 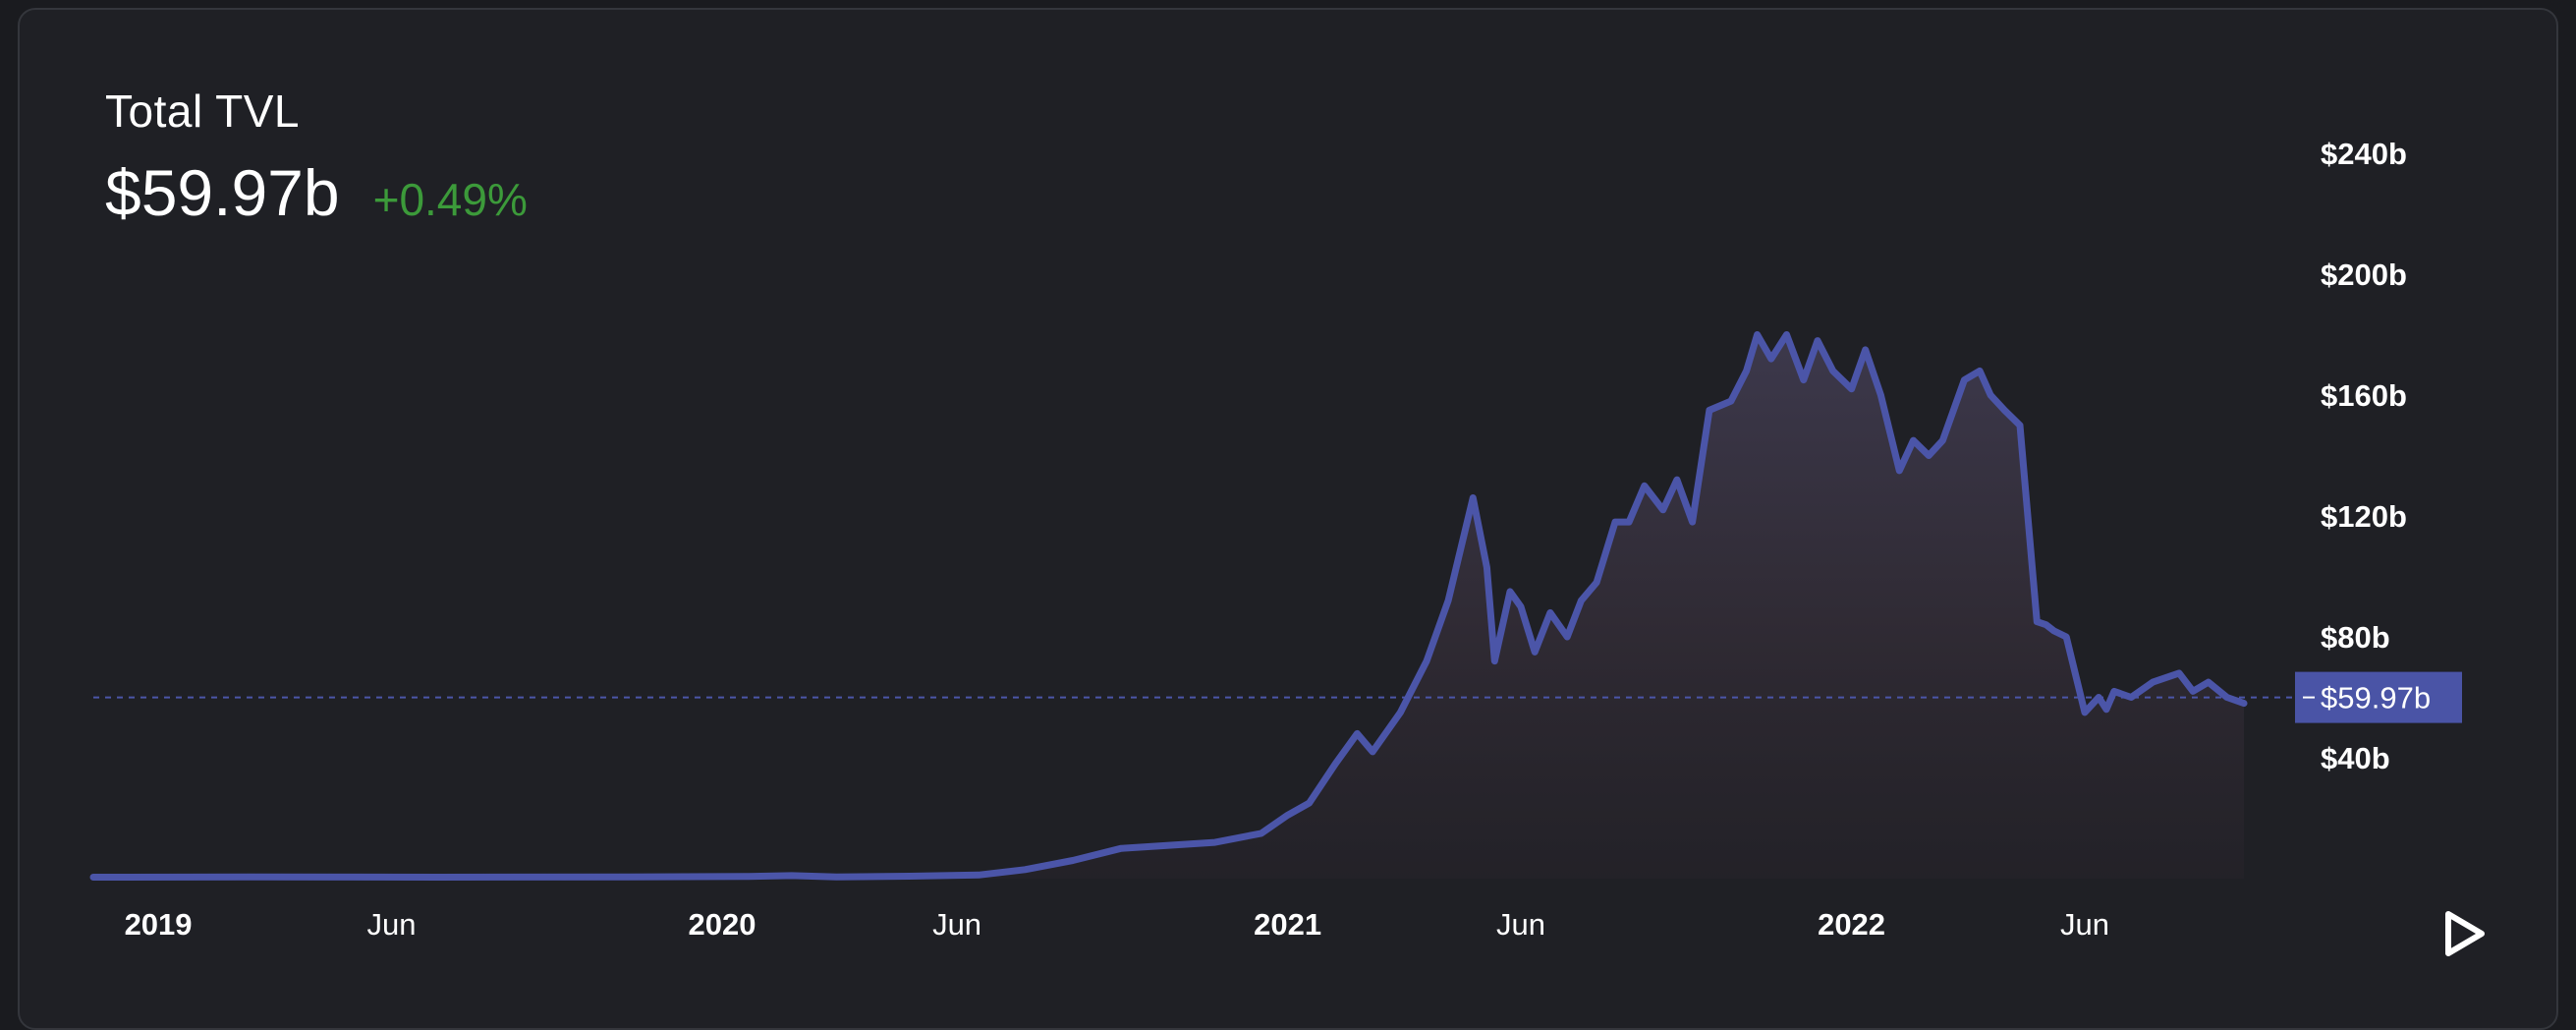 What do you see at coordinates (2364, 275) in the screenshot?
I see `y-tick-label: $200b` at bounding box center [2364, 275].